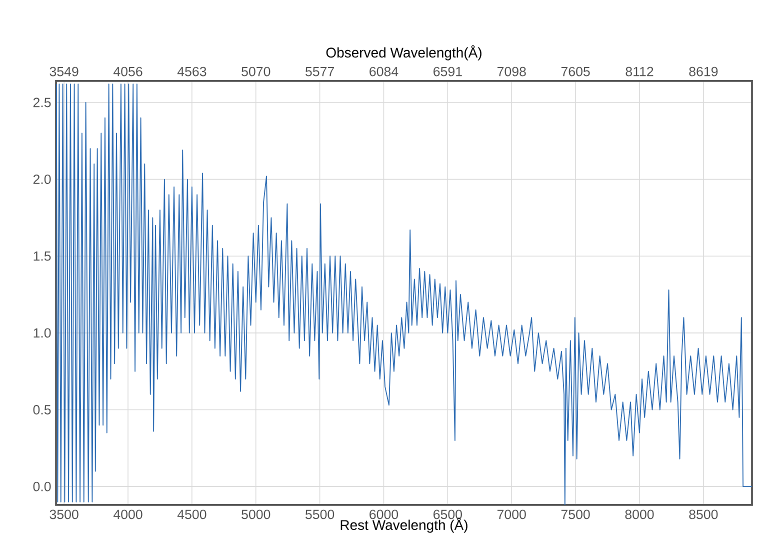 The image size is (757, 556). I want to click on x2-tick-label: 6084, so click(384, 71).